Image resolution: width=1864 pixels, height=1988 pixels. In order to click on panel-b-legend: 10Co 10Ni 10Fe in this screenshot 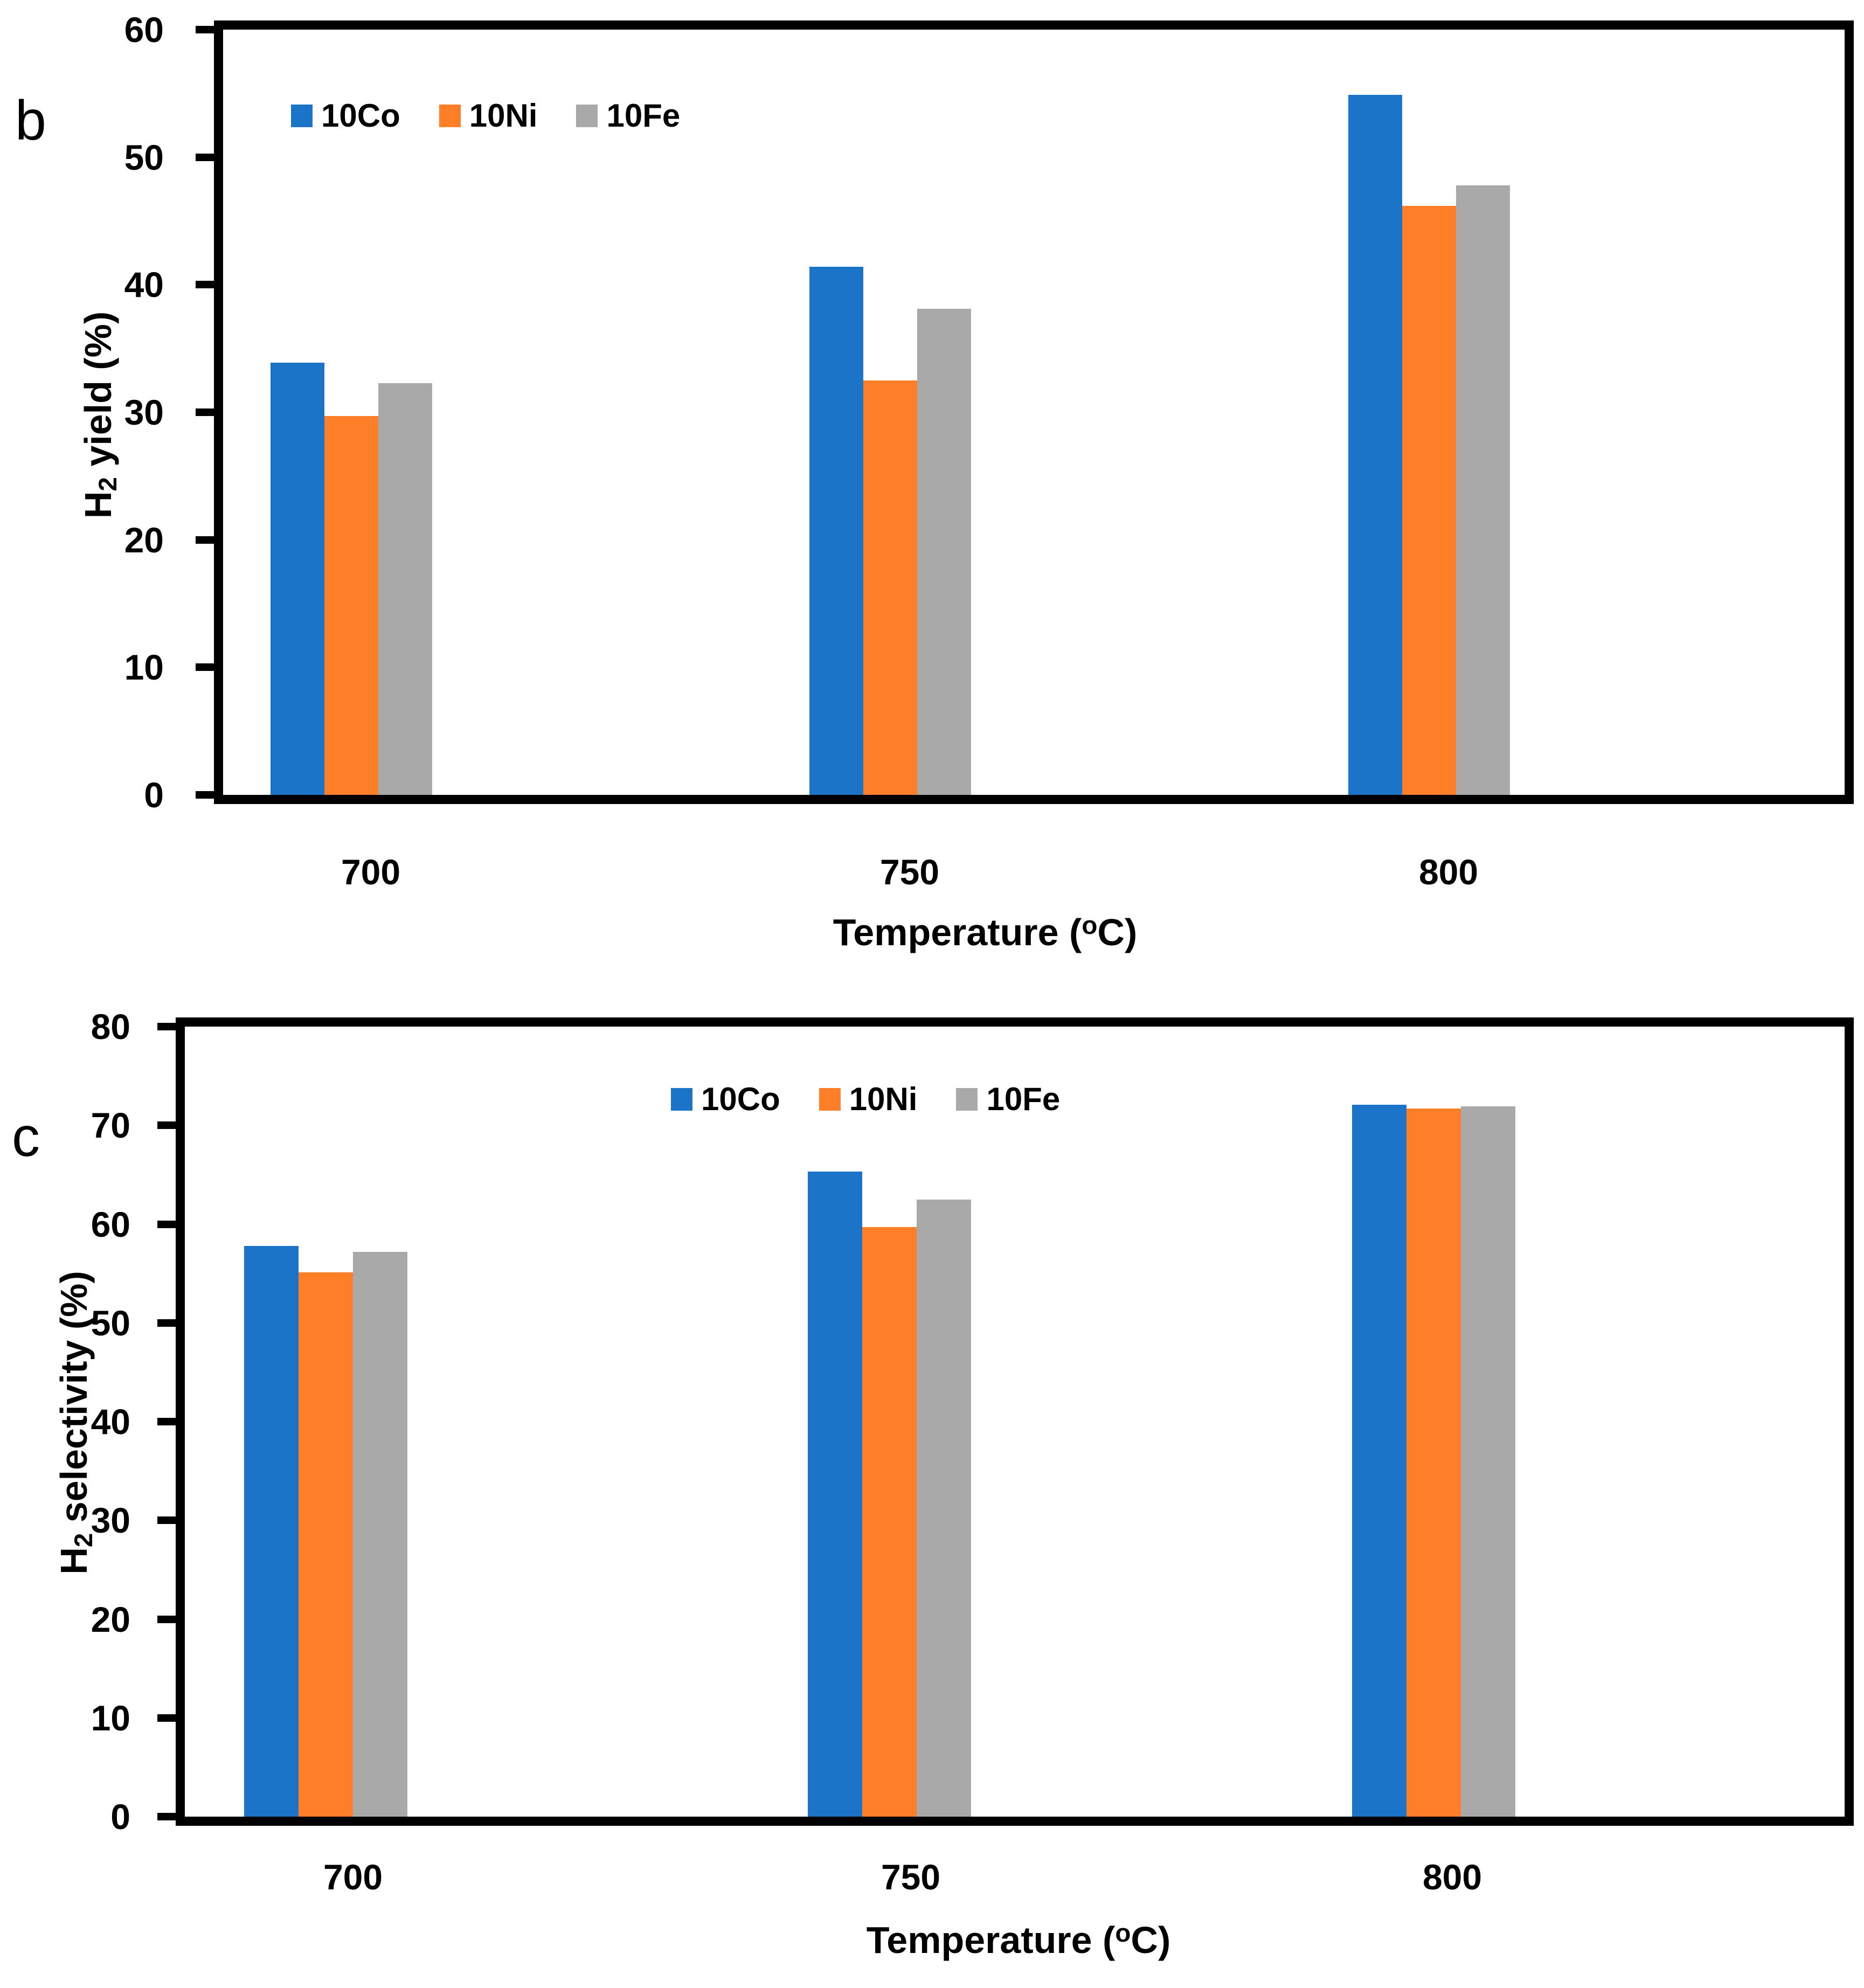, I will do `click(485, 116)`.